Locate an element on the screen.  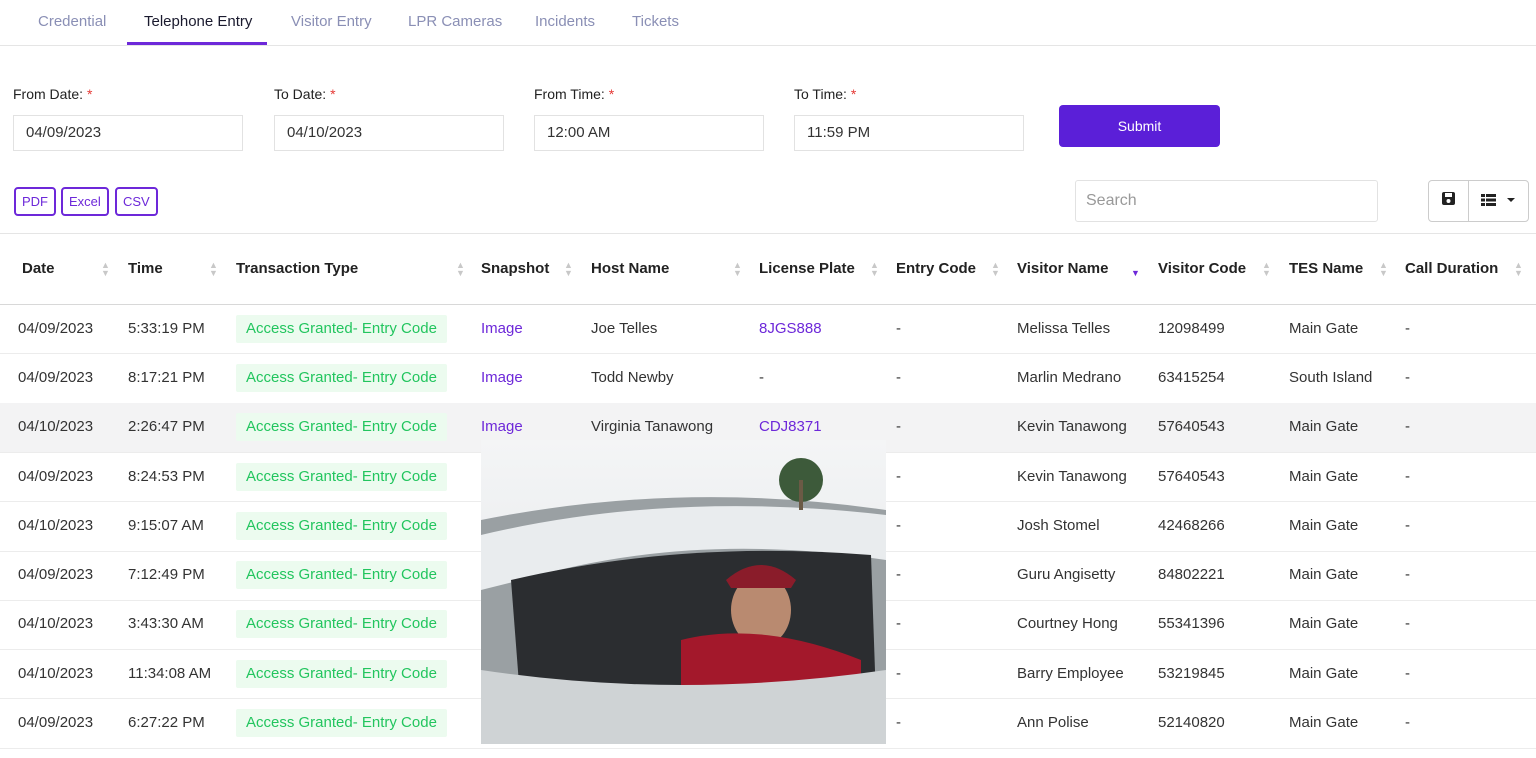
cell: Melissa Telles is located at coordinates (1064, 328).